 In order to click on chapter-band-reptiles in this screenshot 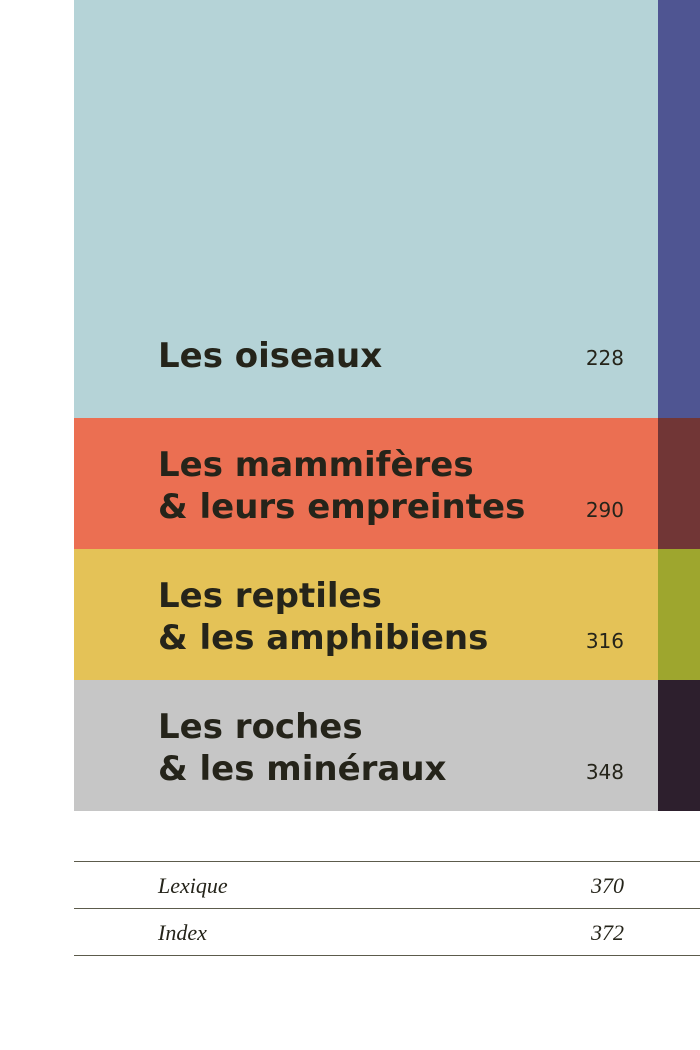, I will do `click(366, 614)`.